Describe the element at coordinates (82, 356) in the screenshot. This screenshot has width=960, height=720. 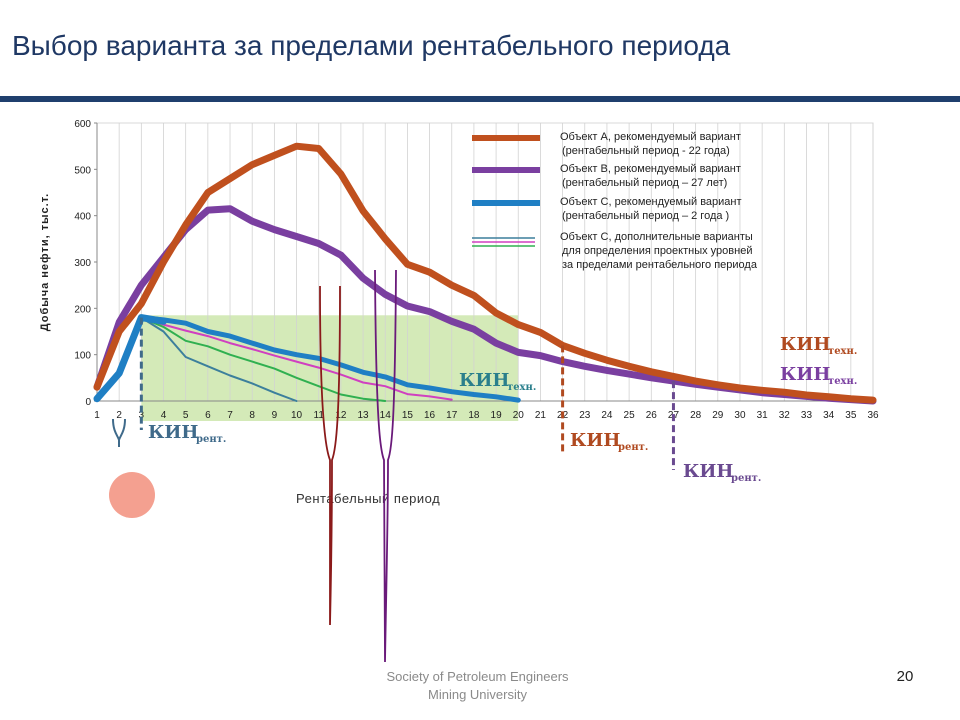
I see `y-tick-label: 100` at that location.